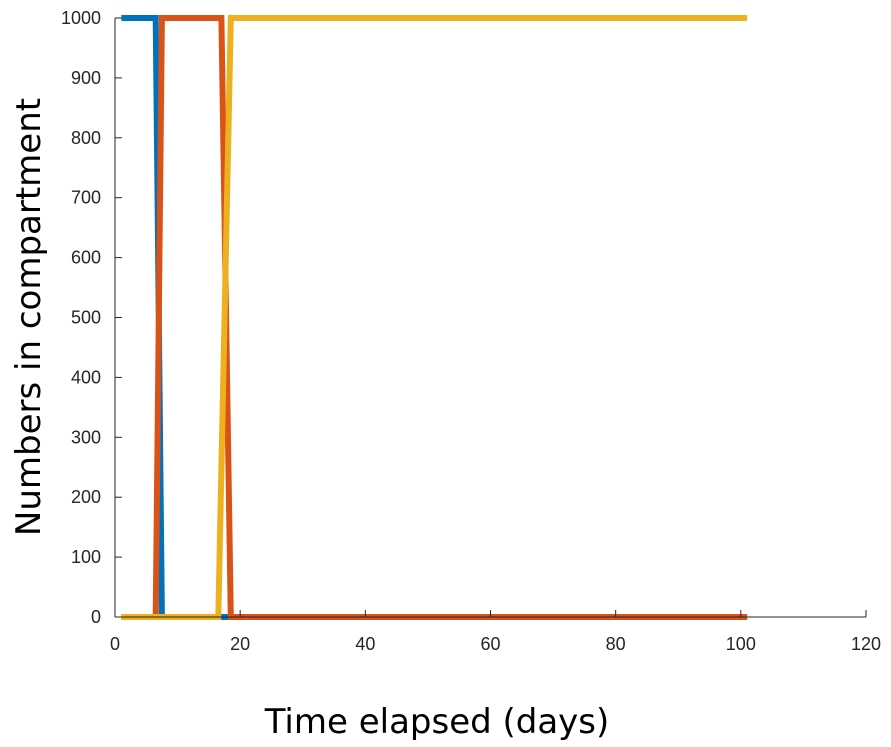 The image size is (891, 747). What do you see at coordinates (866, 644) in the screenshot?
I see `x-tick-label: 120` at bounding box center [866, 644].